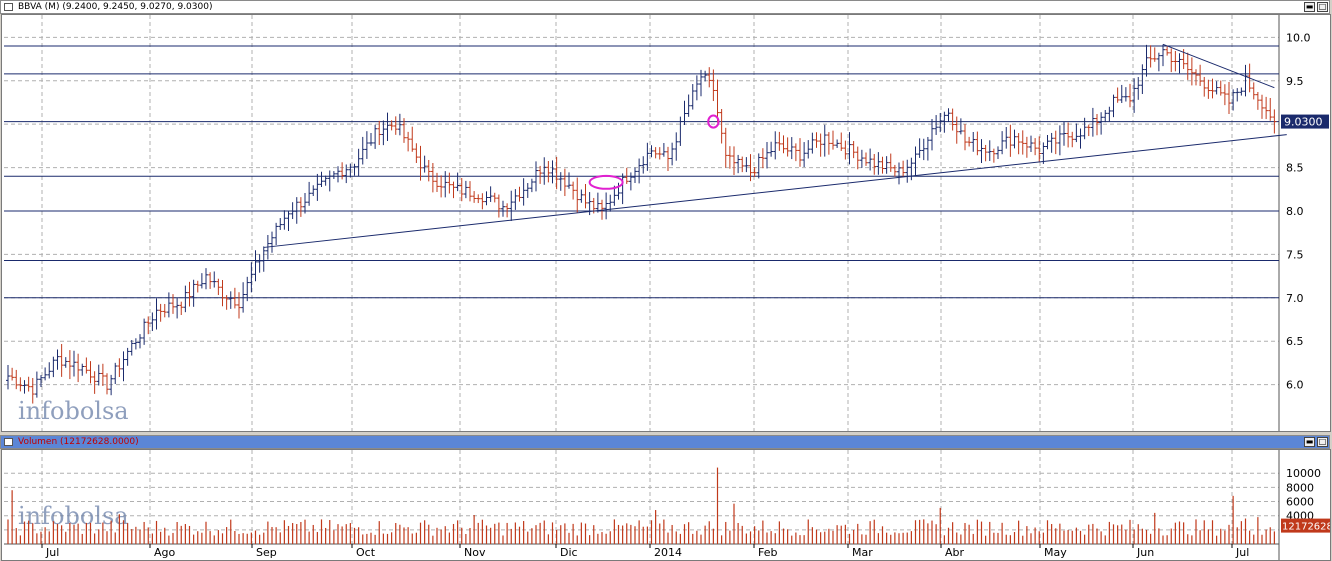 Image resolution: width=1332 pixels, height=561 pixels. Describe the element at coordinates (767, 552) in the screenshot. I see `month-label: Feb` at that location.